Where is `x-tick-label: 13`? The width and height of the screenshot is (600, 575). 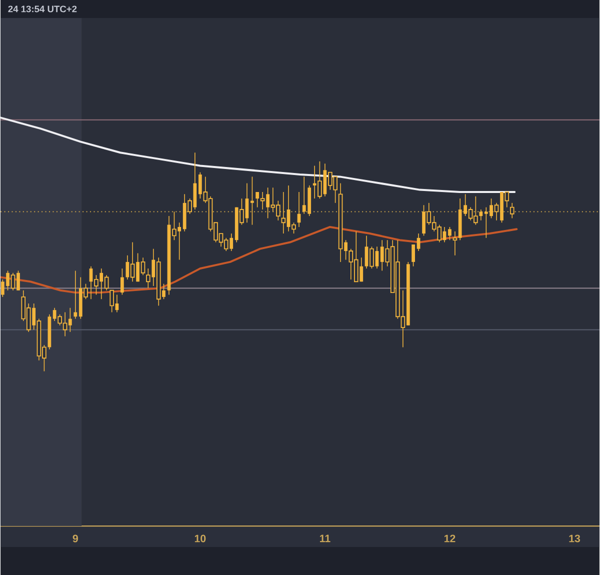 x-tick-label: 13 is located at coordinates (574, 538).